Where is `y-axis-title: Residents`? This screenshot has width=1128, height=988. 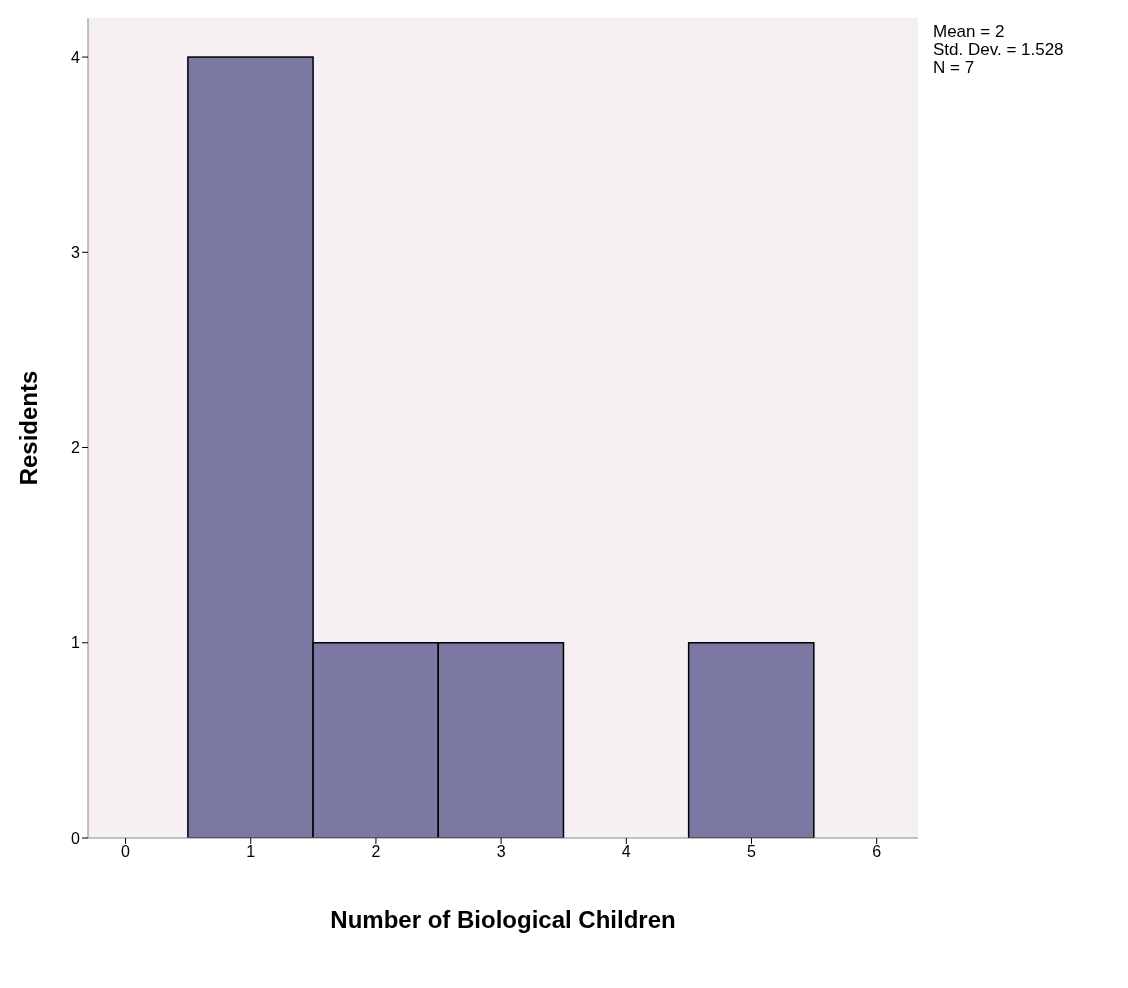
y-axis-title: Residents is located at coordinates (28, 428).